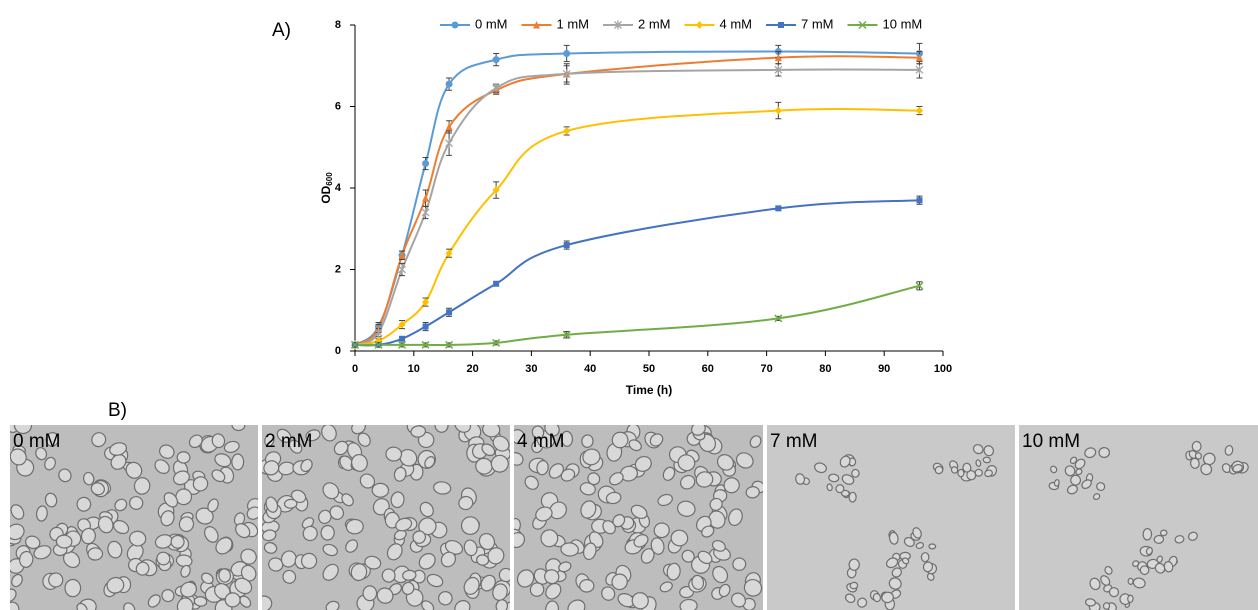 This screenshot has width=1258, height=610. I want to click on y-axis-title-main: OD, so click(326, 194).